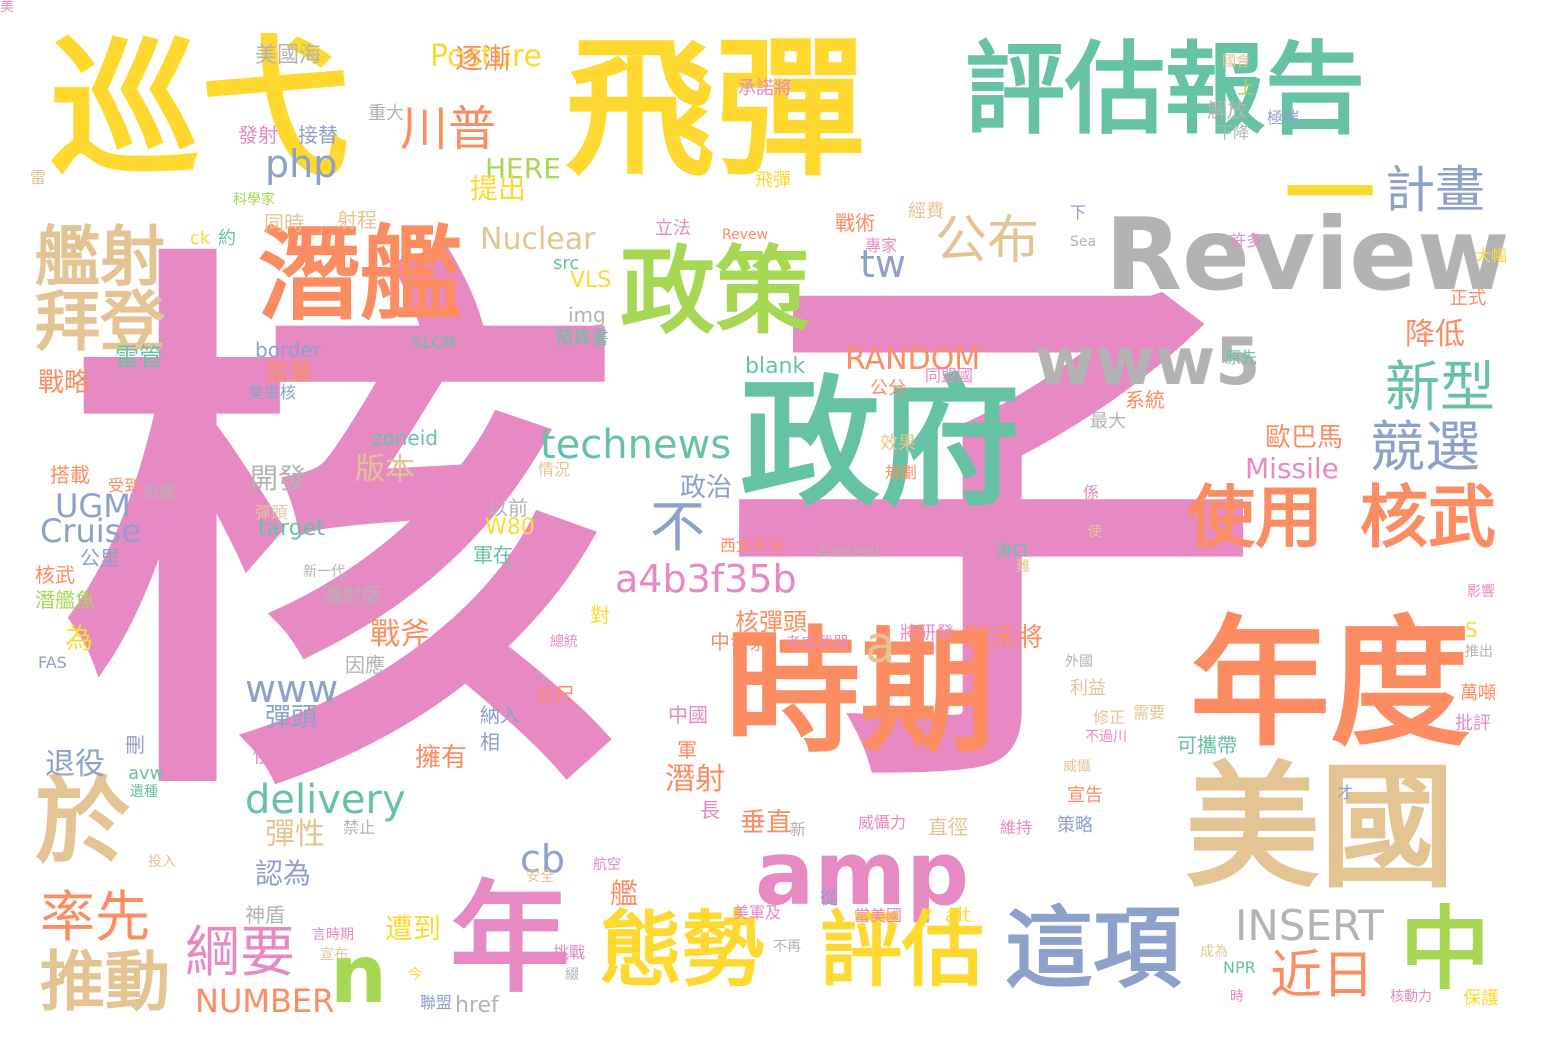  I want to click on cloud-word: 規劃, so click(901, 472).